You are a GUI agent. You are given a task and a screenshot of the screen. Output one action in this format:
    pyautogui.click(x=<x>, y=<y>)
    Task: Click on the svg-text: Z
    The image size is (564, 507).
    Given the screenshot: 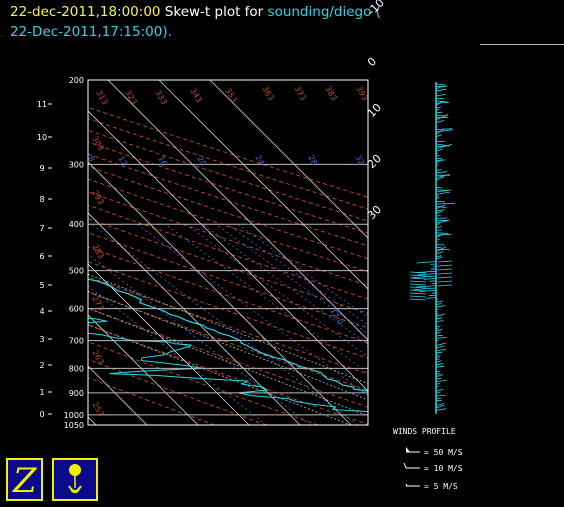 What is the action you would take?
    pyautogui.click(x=25, y=480)
    